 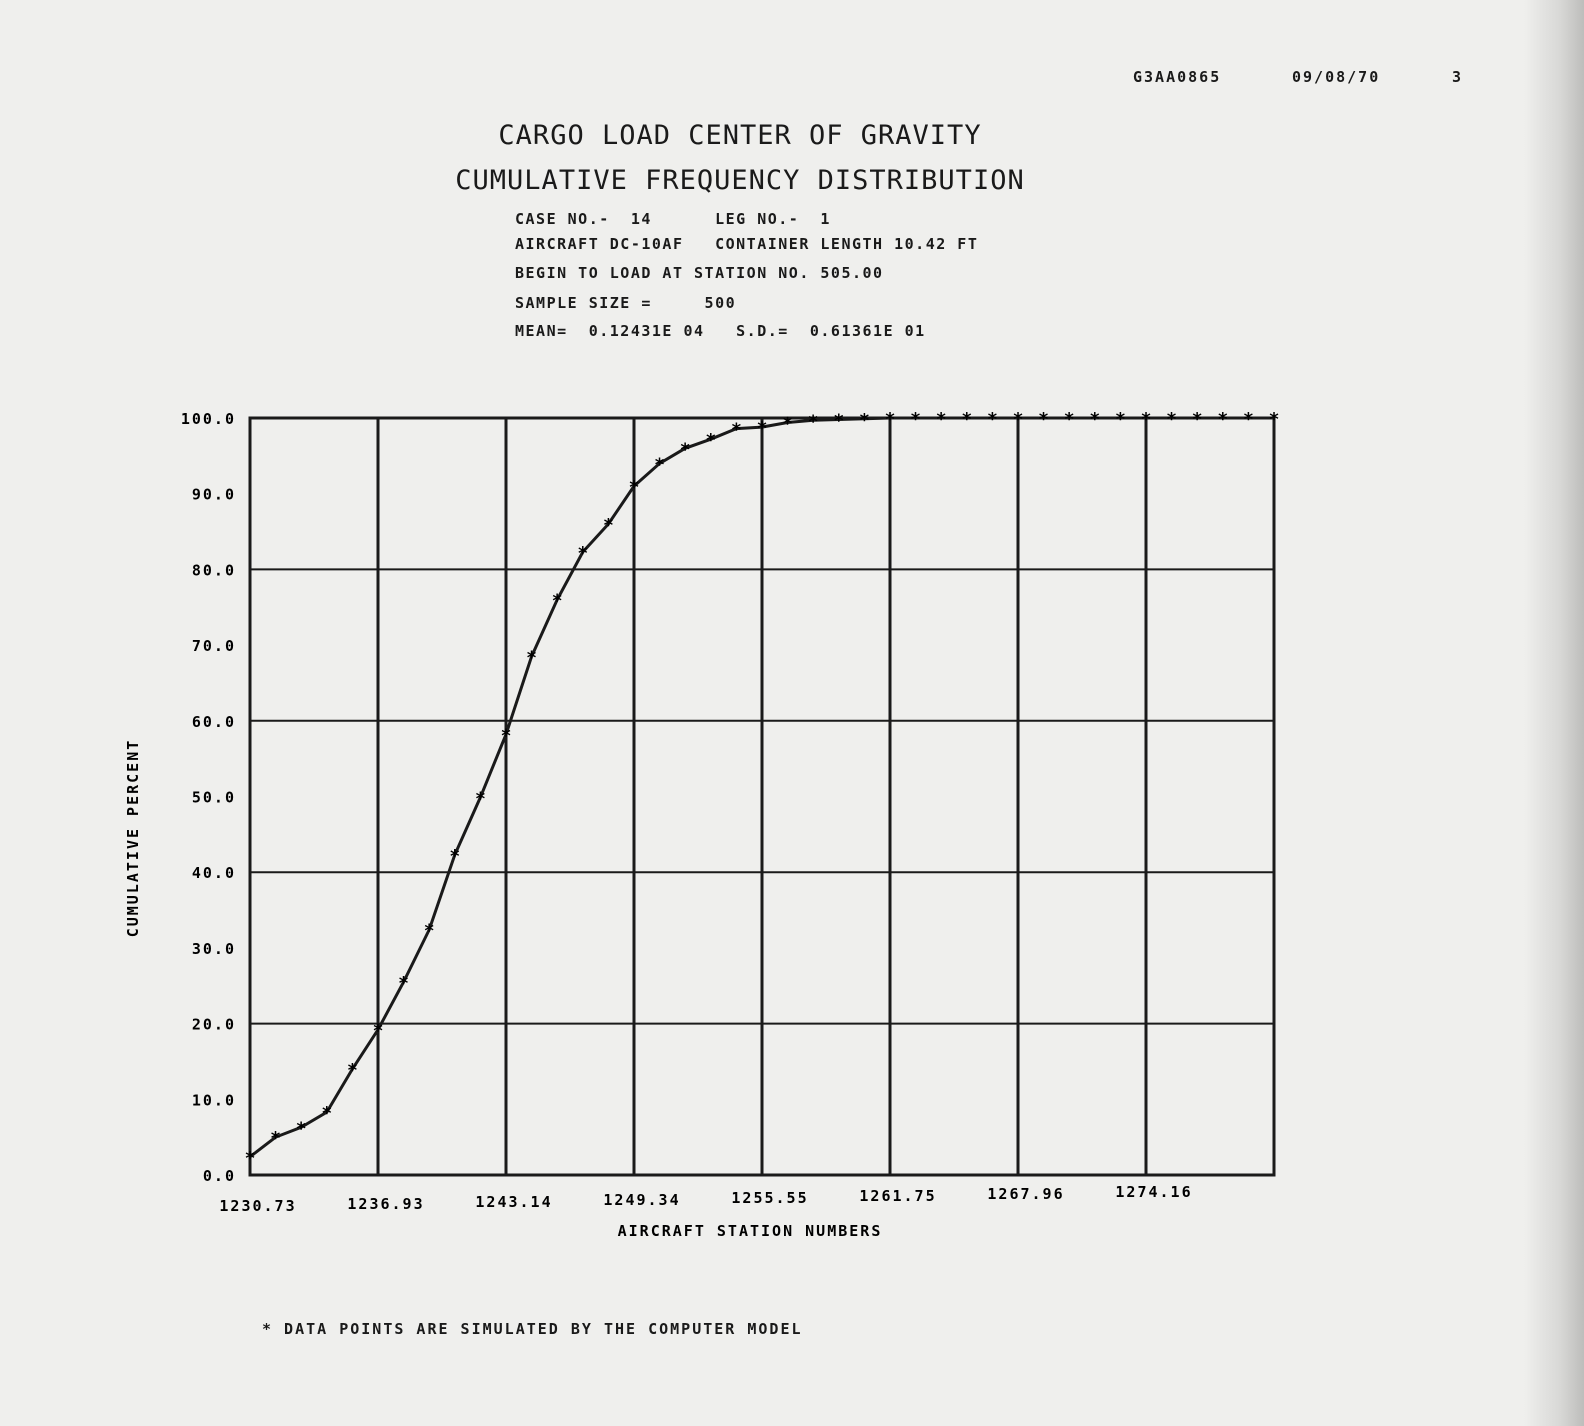 I want to click on page-edge-shadow, so click(x=1554, y=713).